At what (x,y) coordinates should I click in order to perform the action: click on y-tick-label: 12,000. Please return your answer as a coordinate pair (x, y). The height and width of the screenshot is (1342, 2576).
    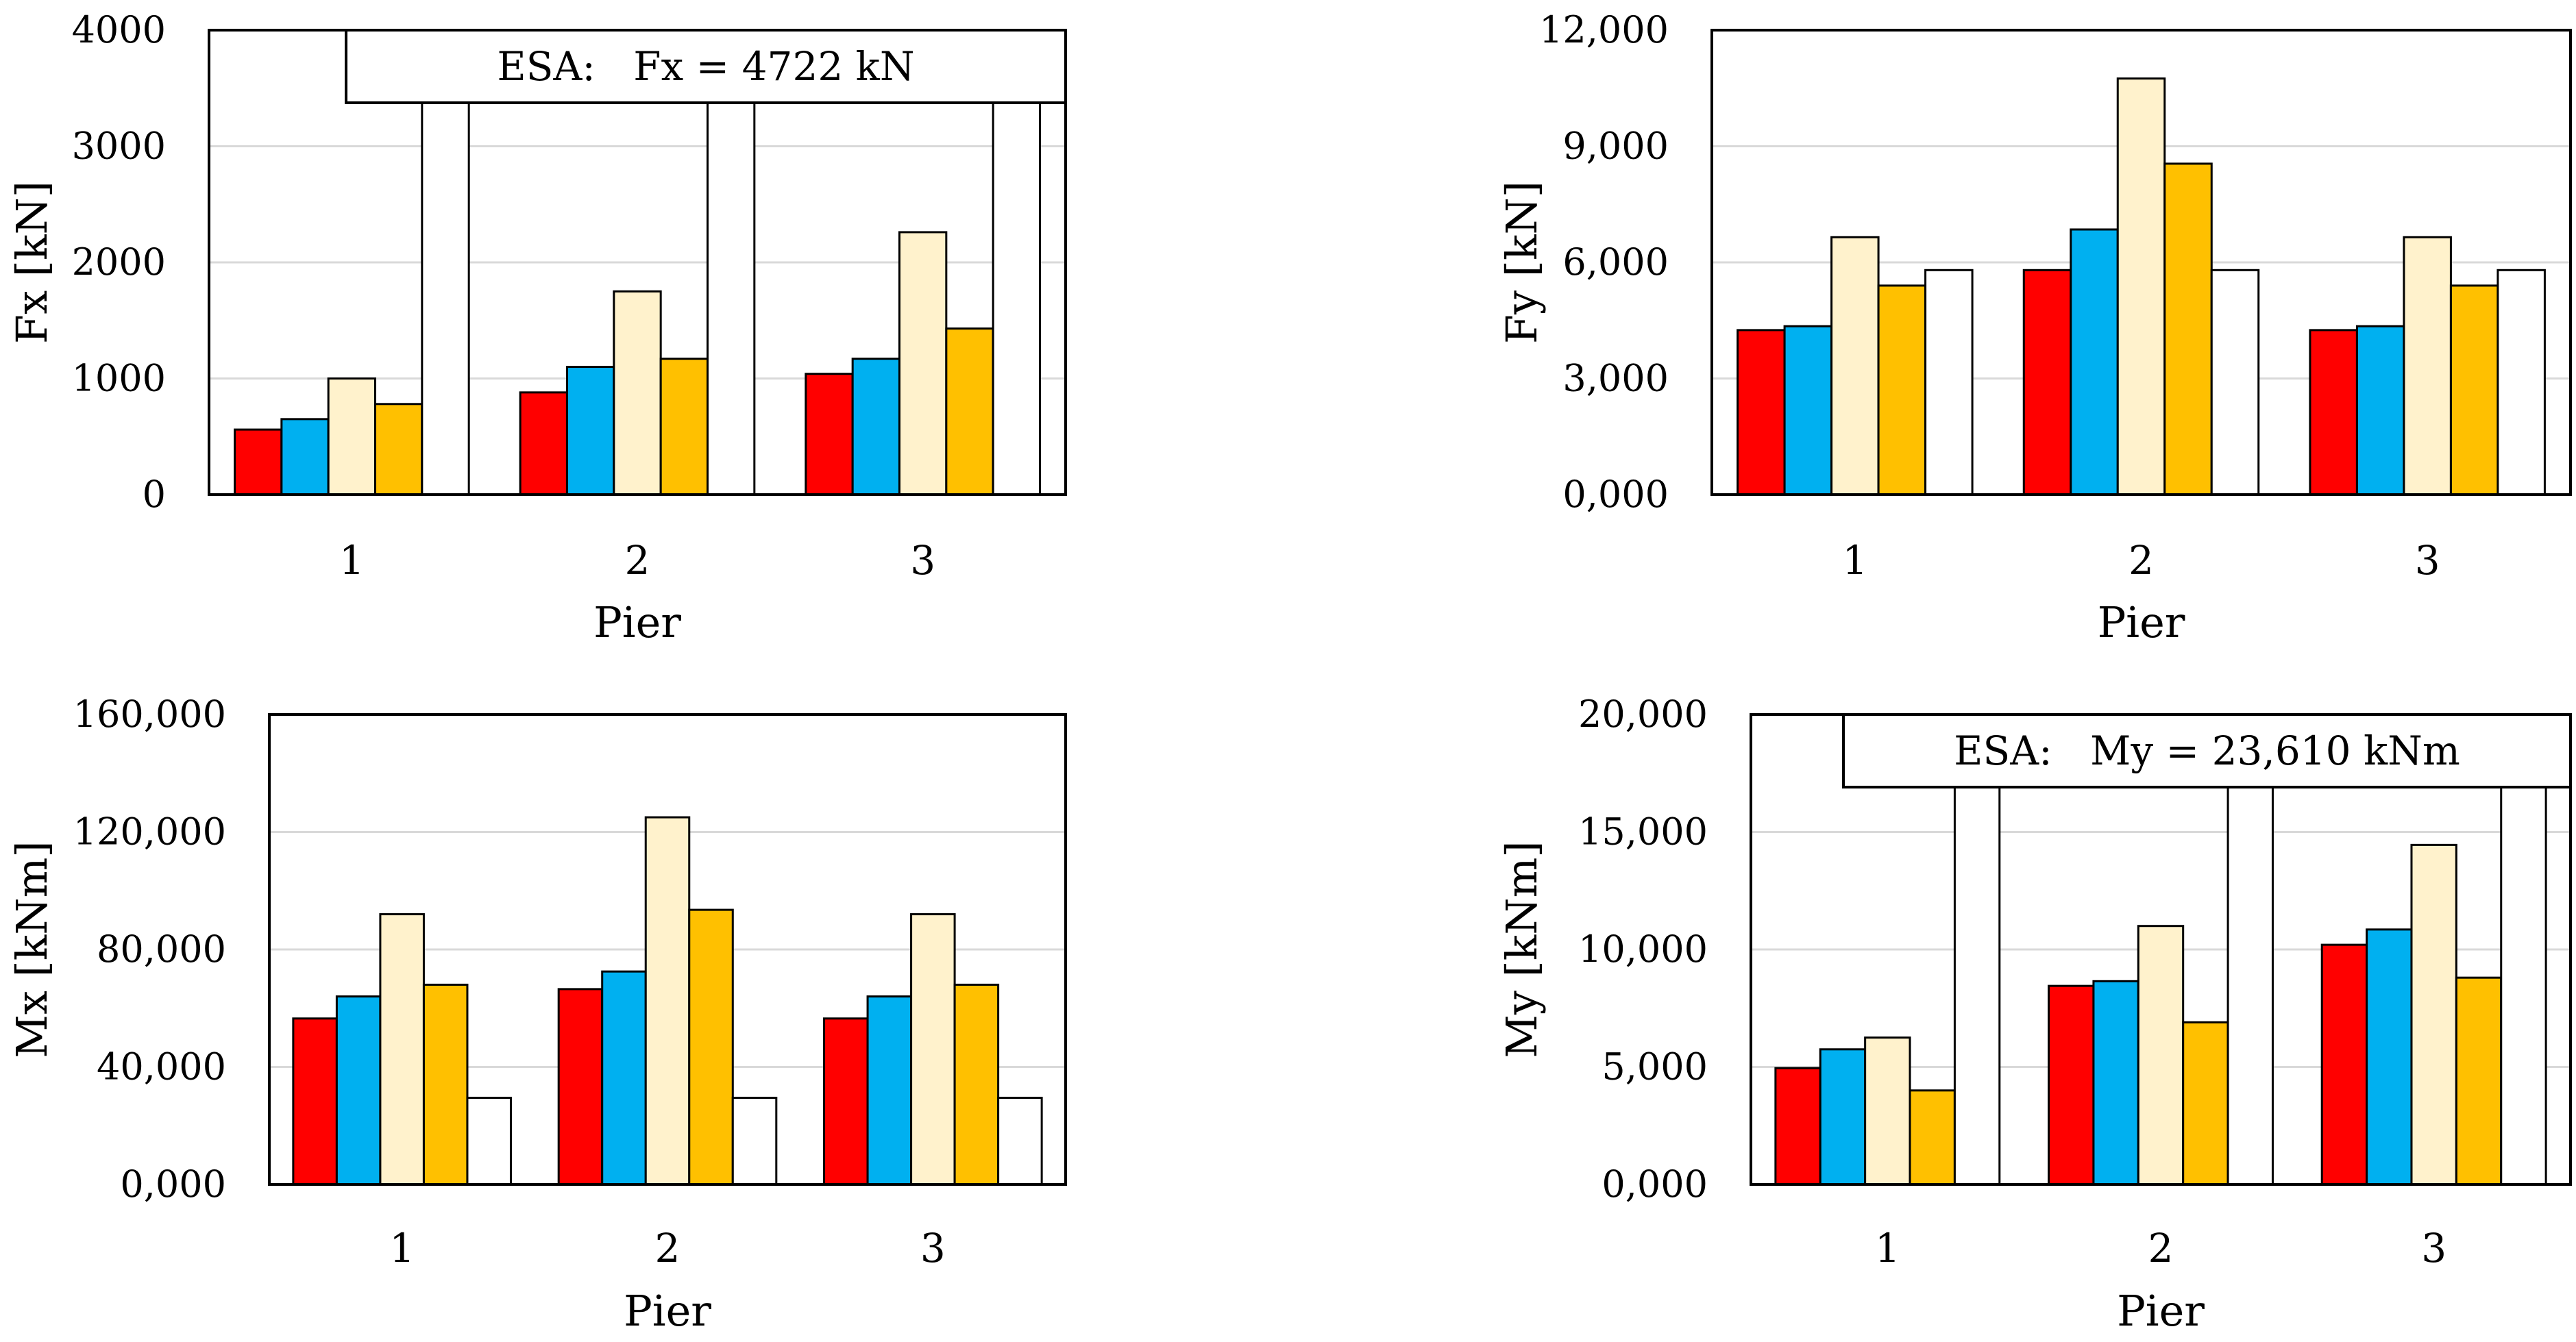
    Looking at the image, I should click on (1604, 29).